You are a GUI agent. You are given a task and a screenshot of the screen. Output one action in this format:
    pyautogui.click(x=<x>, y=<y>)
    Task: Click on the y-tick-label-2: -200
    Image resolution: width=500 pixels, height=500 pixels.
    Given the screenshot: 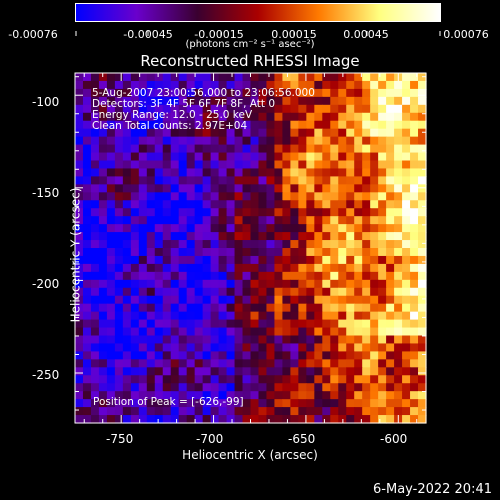 What is the action you would take?
    pyautogui.click(x=46, y=284)
    